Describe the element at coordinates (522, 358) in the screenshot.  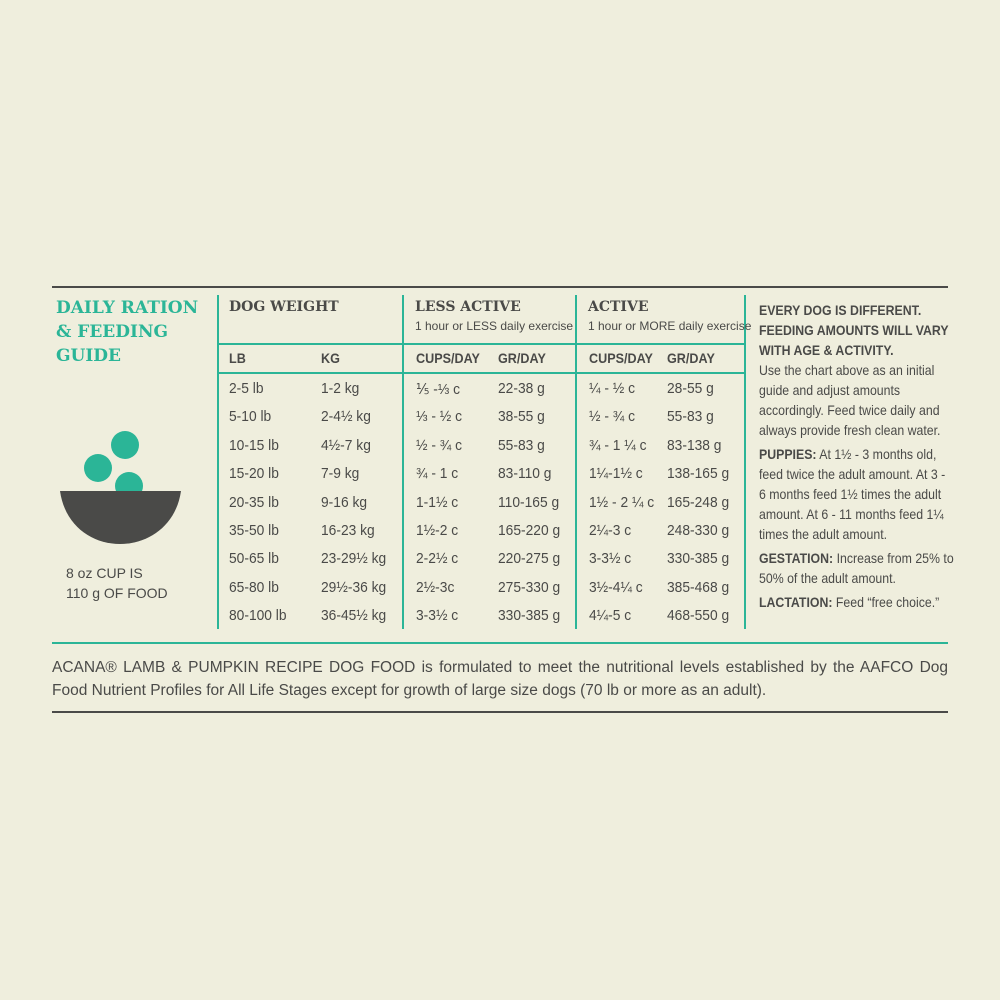
I see `less-active-gr-header: GR/DAY` at that location.